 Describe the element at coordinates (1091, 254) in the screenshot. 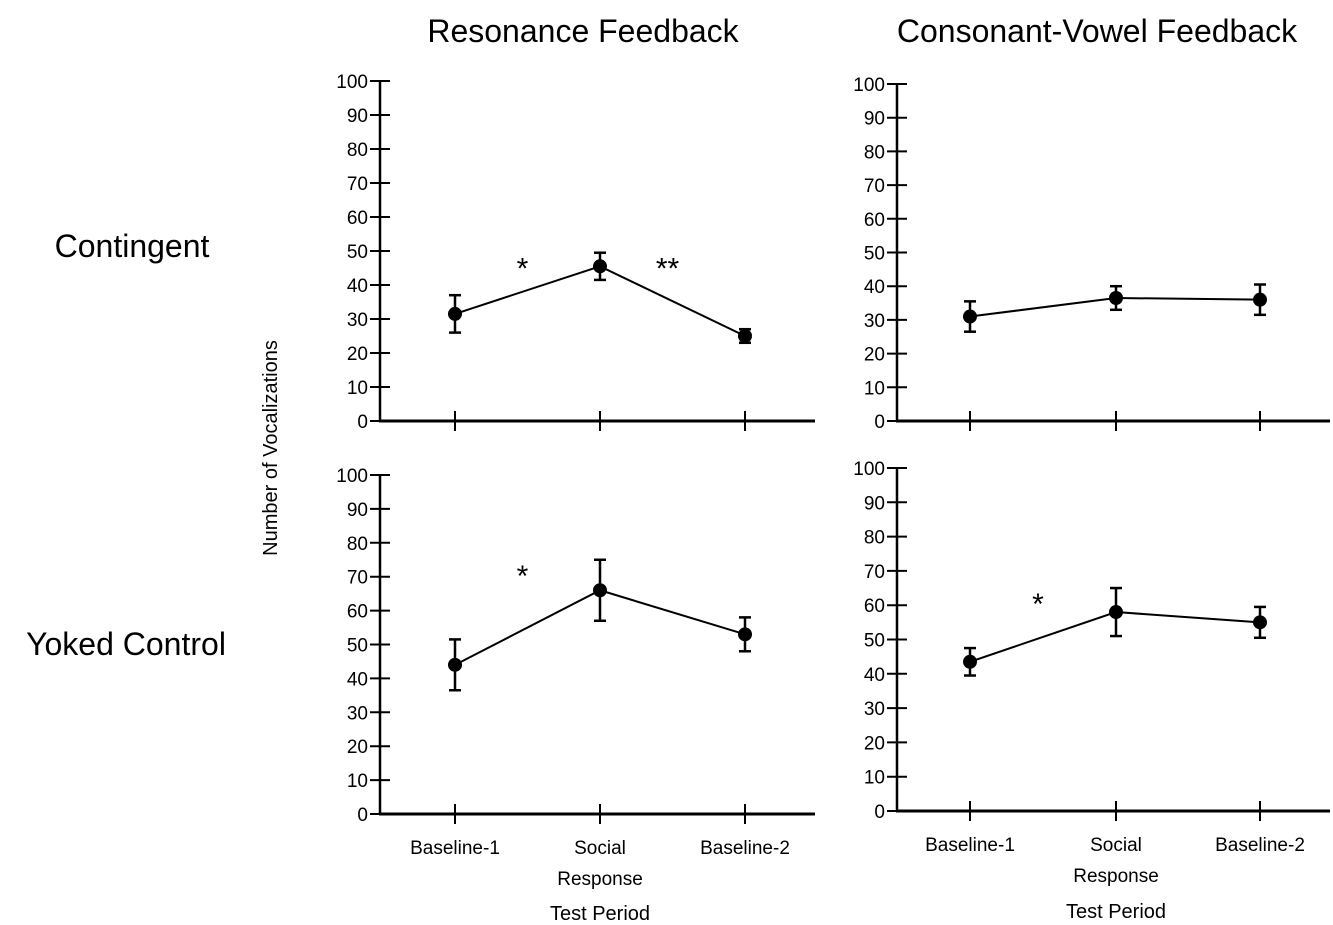

I see `panel-cv-contingent: 0 10 20 30 40 50 60 70 80 90 100` at that location.